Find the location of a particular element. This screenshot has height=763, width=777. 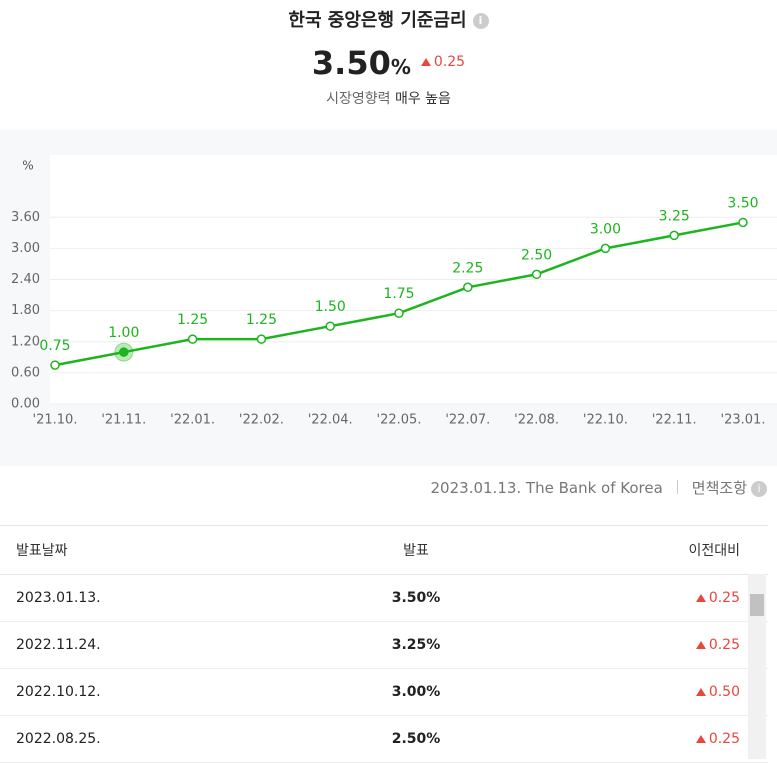

title: 한국 중앙은행 기준금리 i is located at coordinates (388, 19).